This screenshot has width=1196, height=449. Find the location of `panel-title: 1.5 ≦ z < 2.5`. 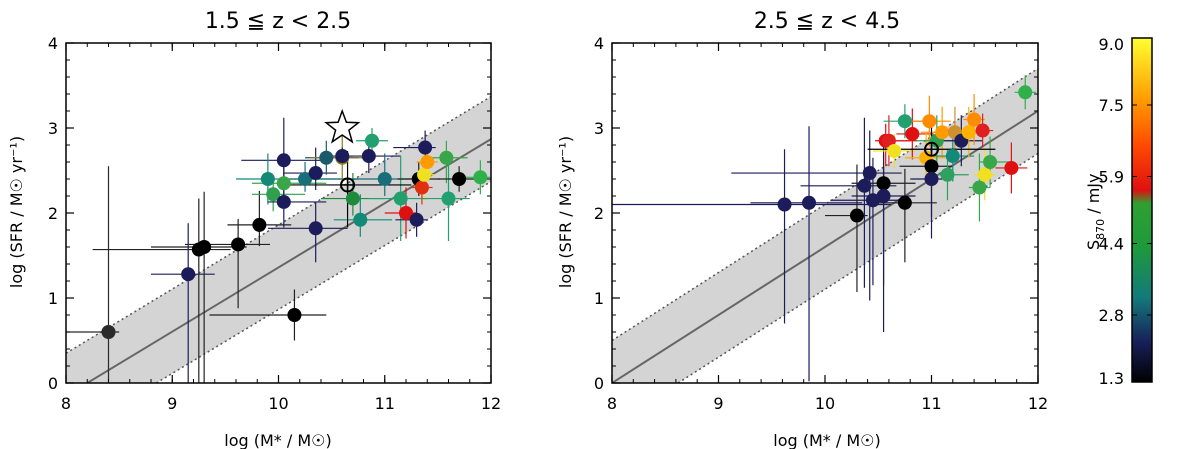

panel-title: 1.5 ≦ z < 2.5 is located at coordinates (278, 21).